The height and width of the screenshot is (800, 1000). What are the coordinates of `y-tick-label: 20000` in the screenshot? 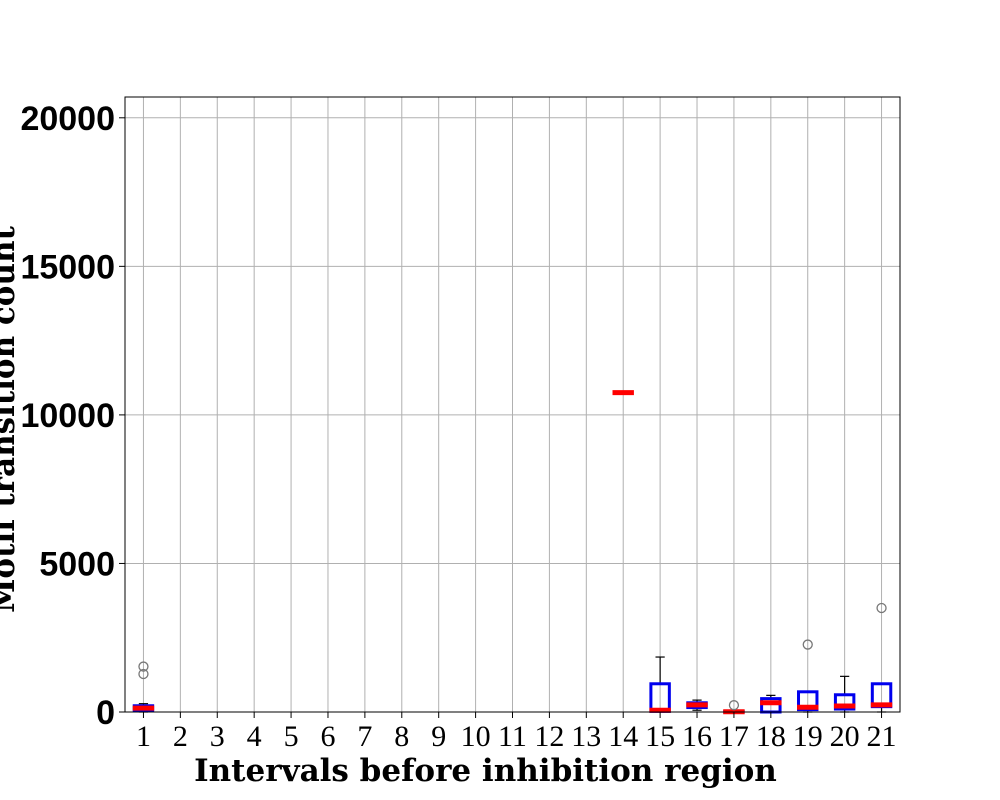 It's located at (67, 119).